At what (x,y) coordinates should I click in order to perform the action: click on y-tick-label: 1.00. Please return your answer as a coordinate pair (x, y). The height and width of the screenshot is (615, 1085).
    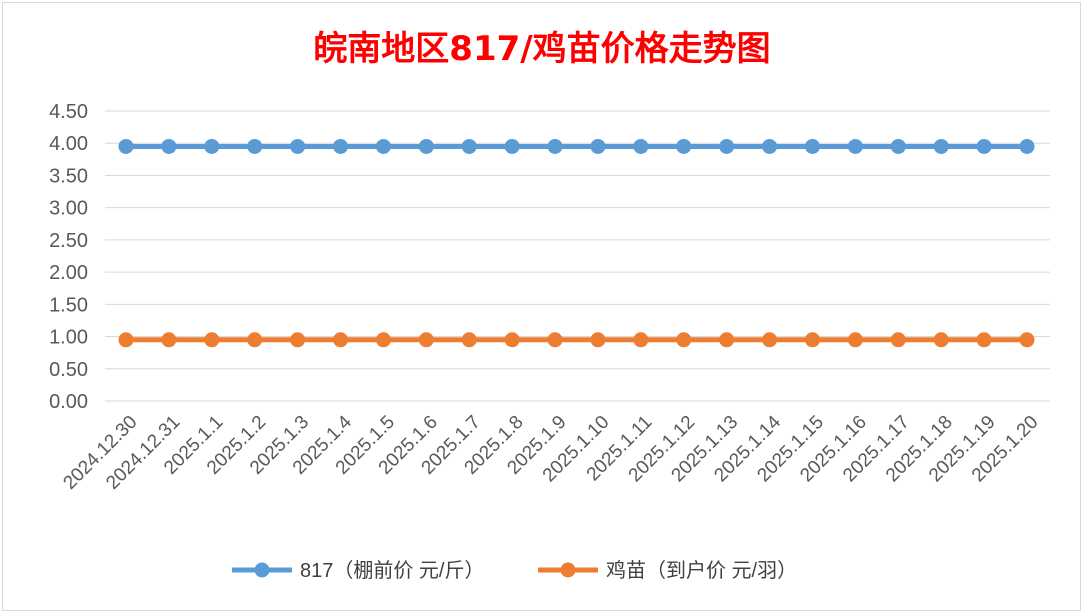
    Looking at the image, I should click on (68, 338).